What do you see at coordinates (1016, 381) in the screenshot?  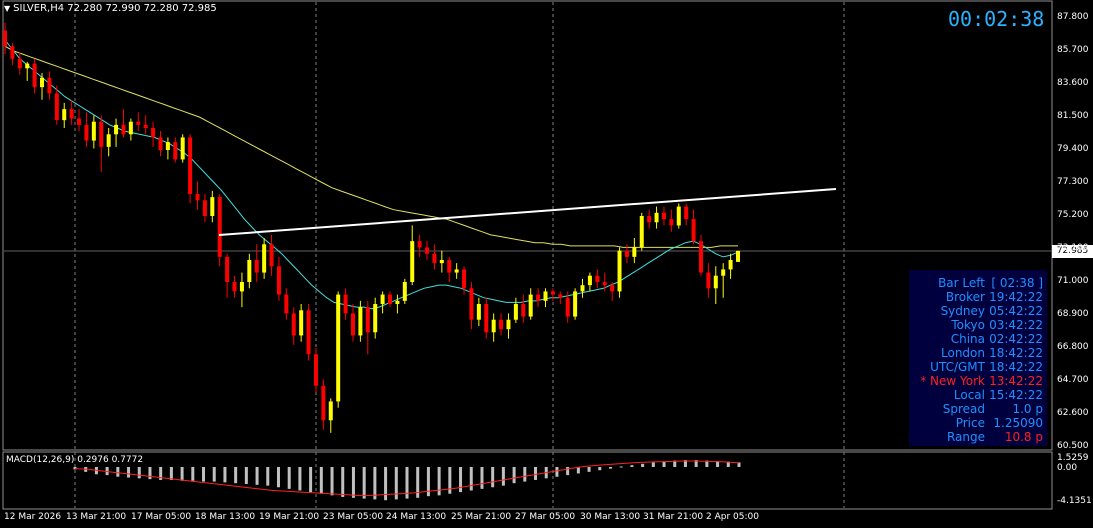 I see `info-row-value: 13:42:22` at bounding box center [1016, 381].